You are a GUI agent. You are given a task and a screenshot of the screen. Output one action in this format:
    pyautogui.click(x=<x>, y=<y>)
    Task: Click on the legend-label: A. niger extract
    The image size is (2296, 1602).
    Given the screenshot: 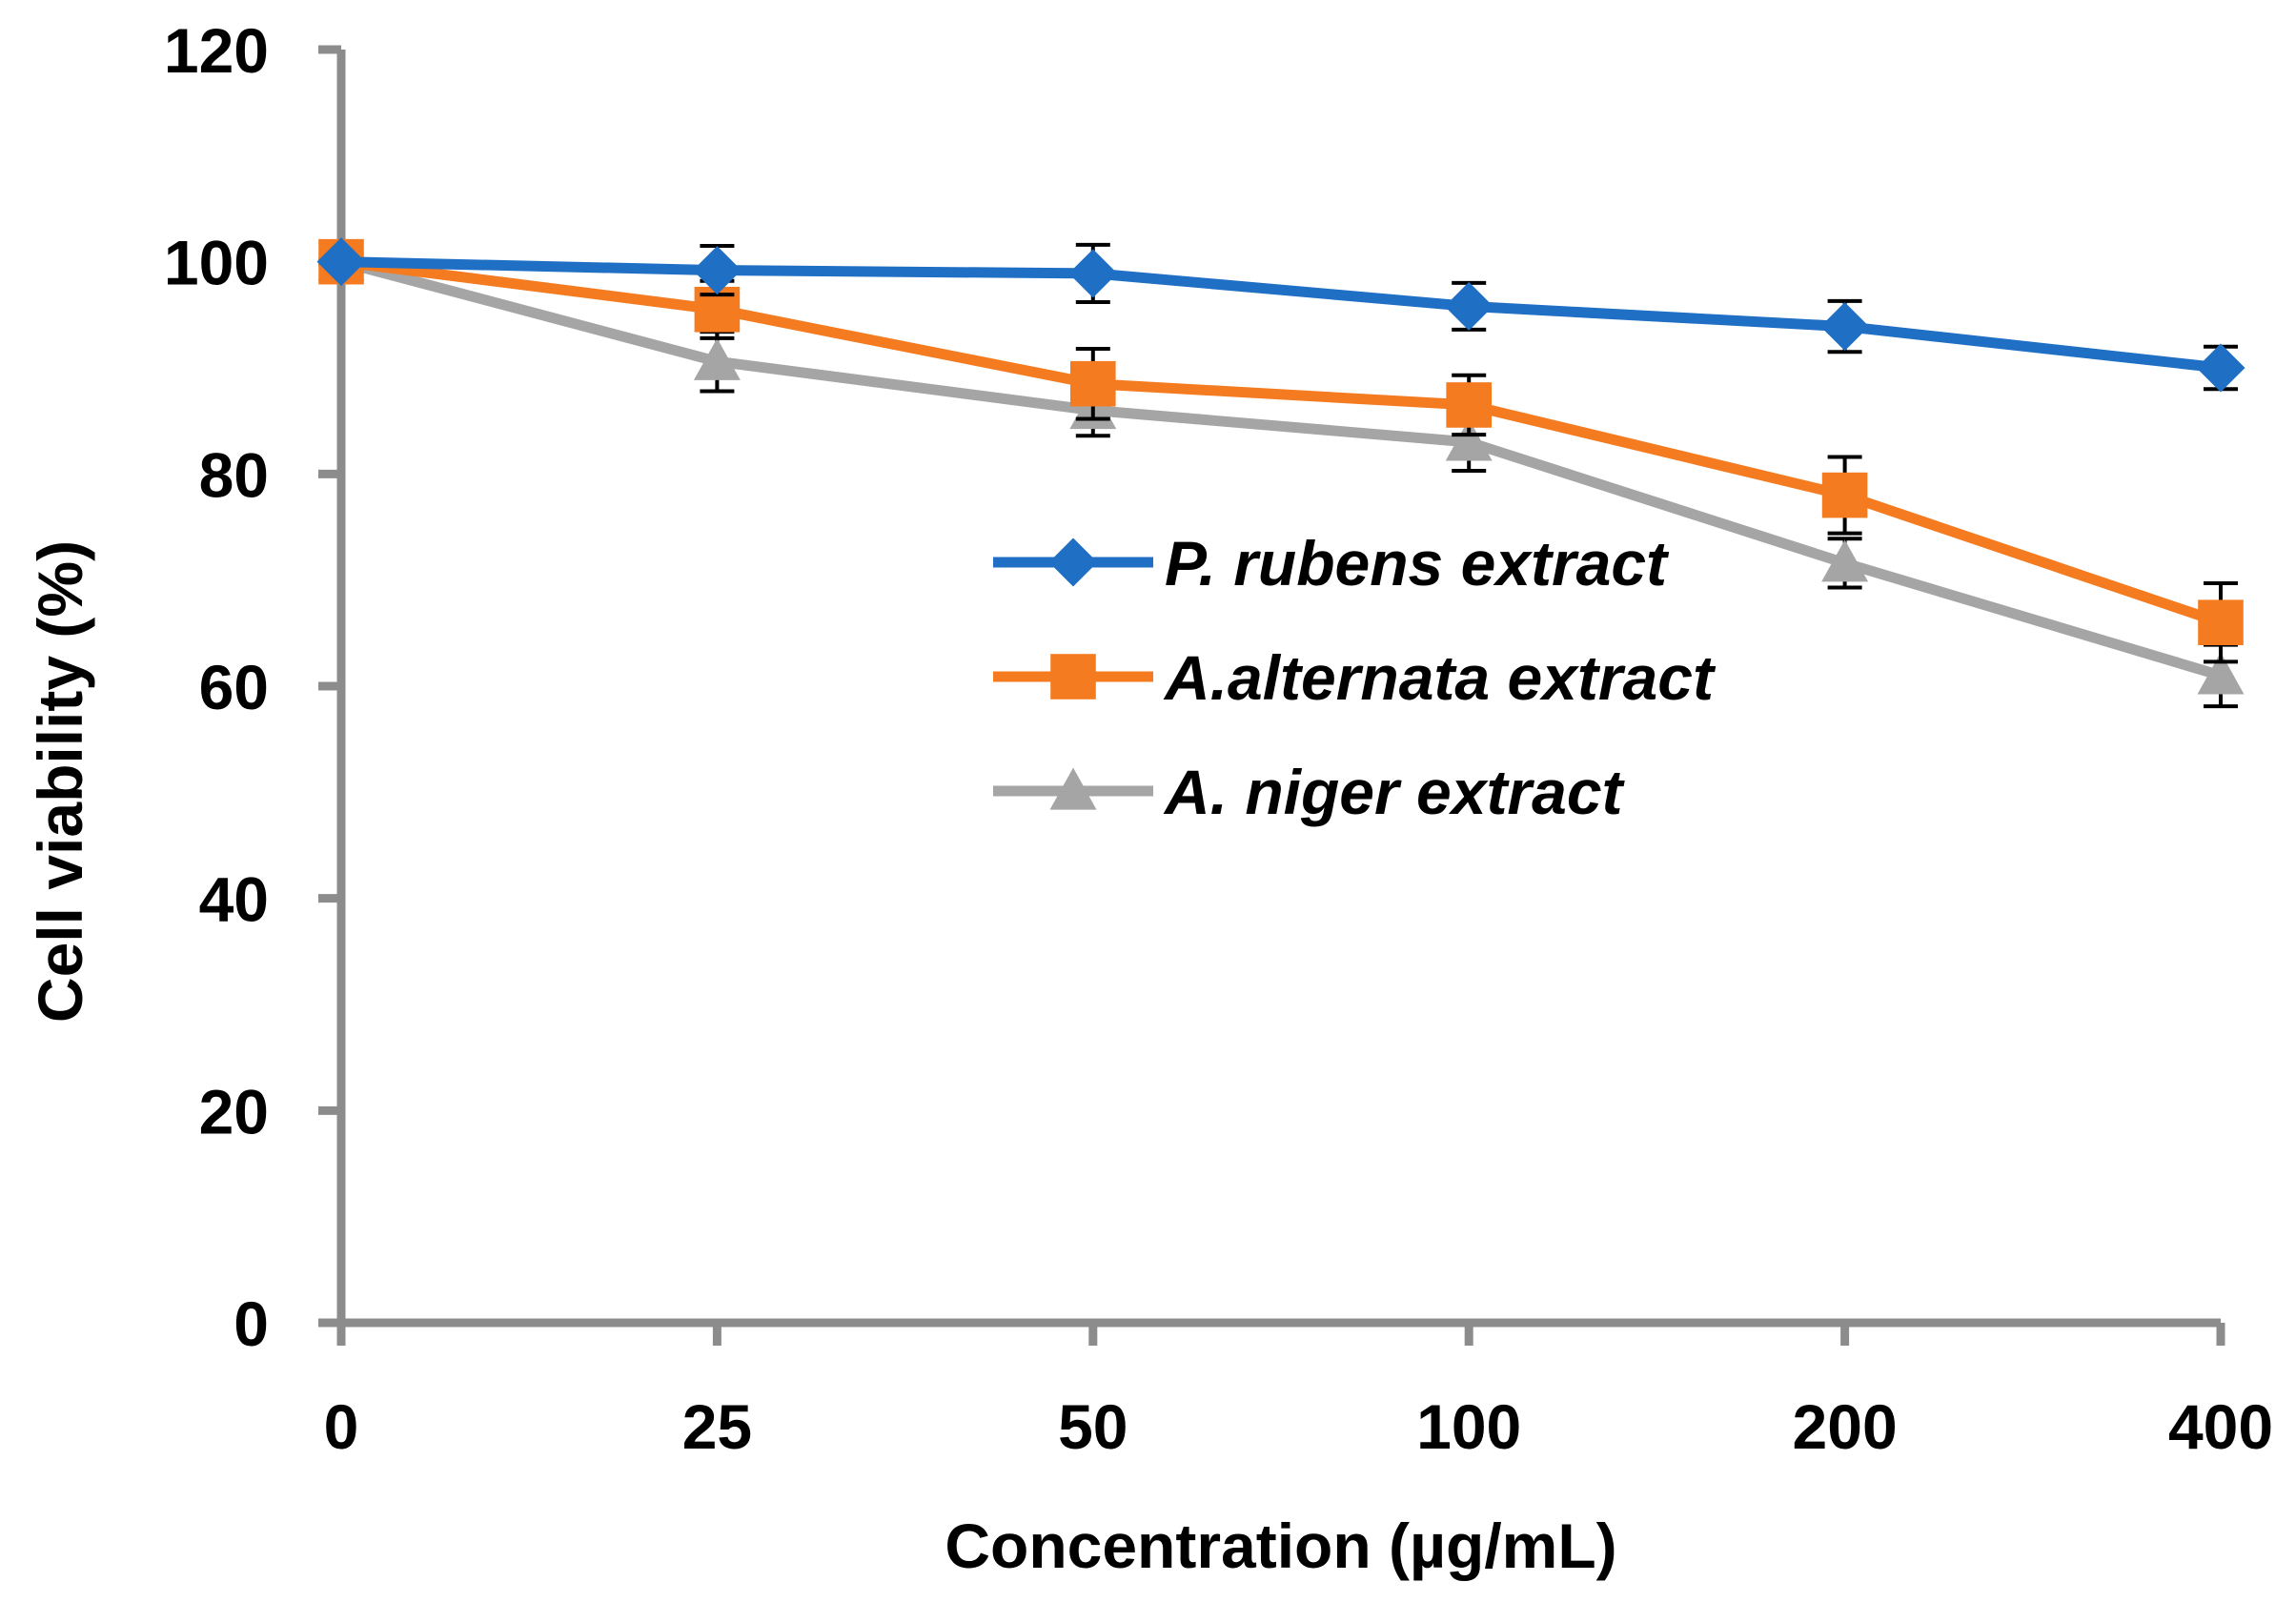 What is the action you would take?
    pyautogui.click(x=1394, y=792)
    